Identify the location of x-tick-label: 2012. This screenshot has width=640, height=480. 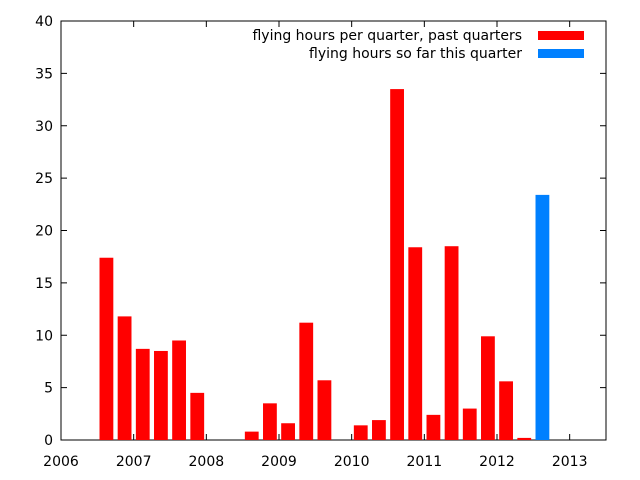
(497, 462).